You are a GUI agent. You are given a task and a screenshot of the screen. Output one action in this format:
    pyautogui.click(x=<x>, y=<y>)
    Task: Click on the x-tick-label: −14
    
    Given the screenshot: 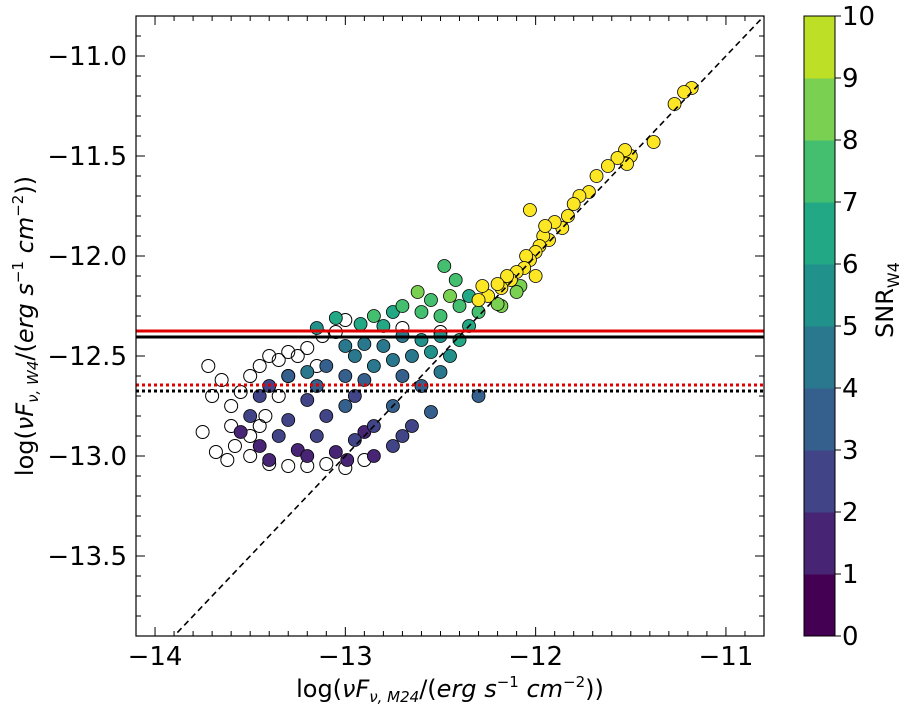 What is the action you would take?
    pyautogui.click(x=155, y=657)
    